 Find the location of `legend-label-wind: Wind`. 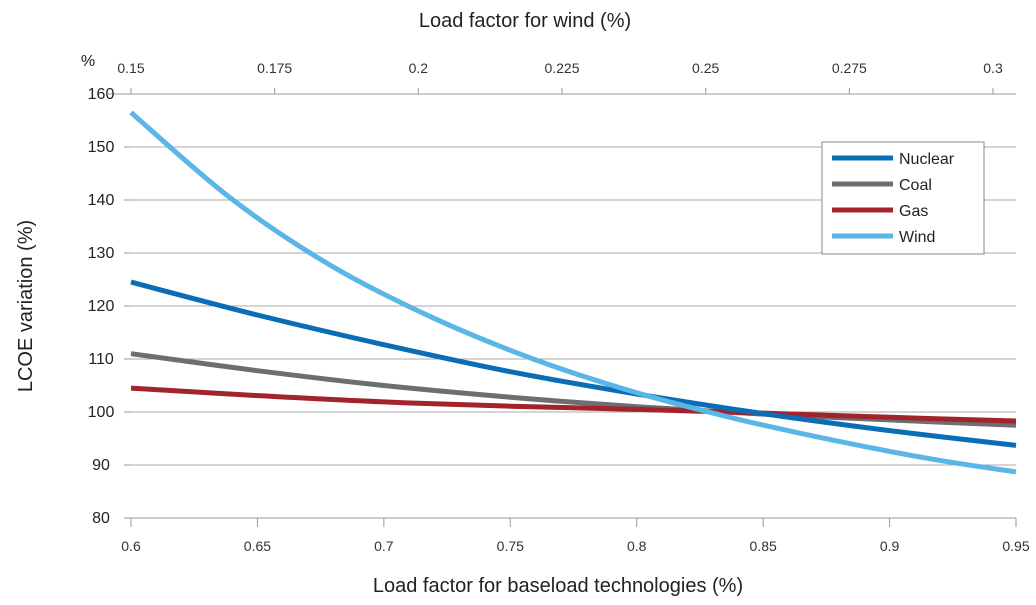

legend-label-wind: Wind is located at coordinates (917, 237).